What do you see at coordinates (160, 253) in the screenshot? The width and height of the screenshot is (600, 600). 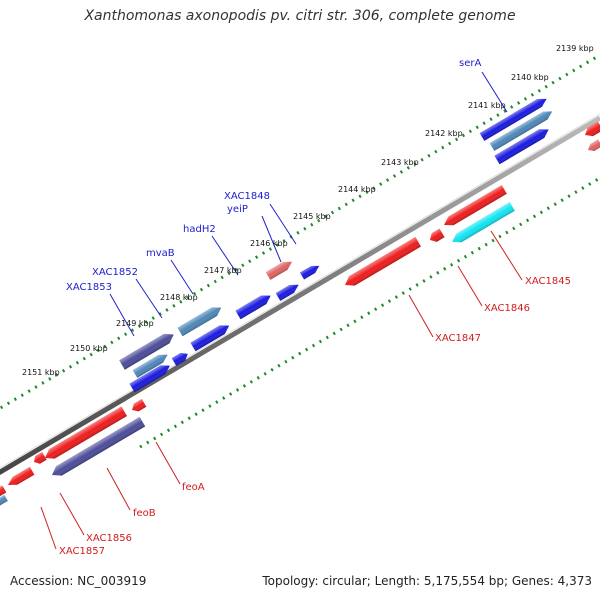 I see `gene-label: mvaB` at bounding box center [160, 253].